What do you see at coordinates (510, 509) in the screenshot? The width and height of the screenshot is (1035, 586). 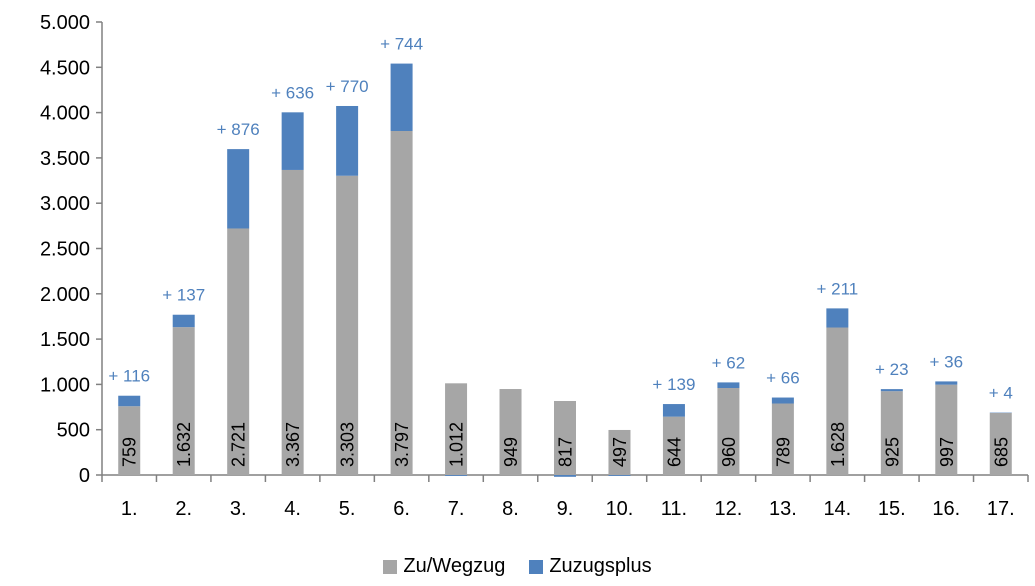 I see `x-category-label: 8.` at bounding box center [510, 509].